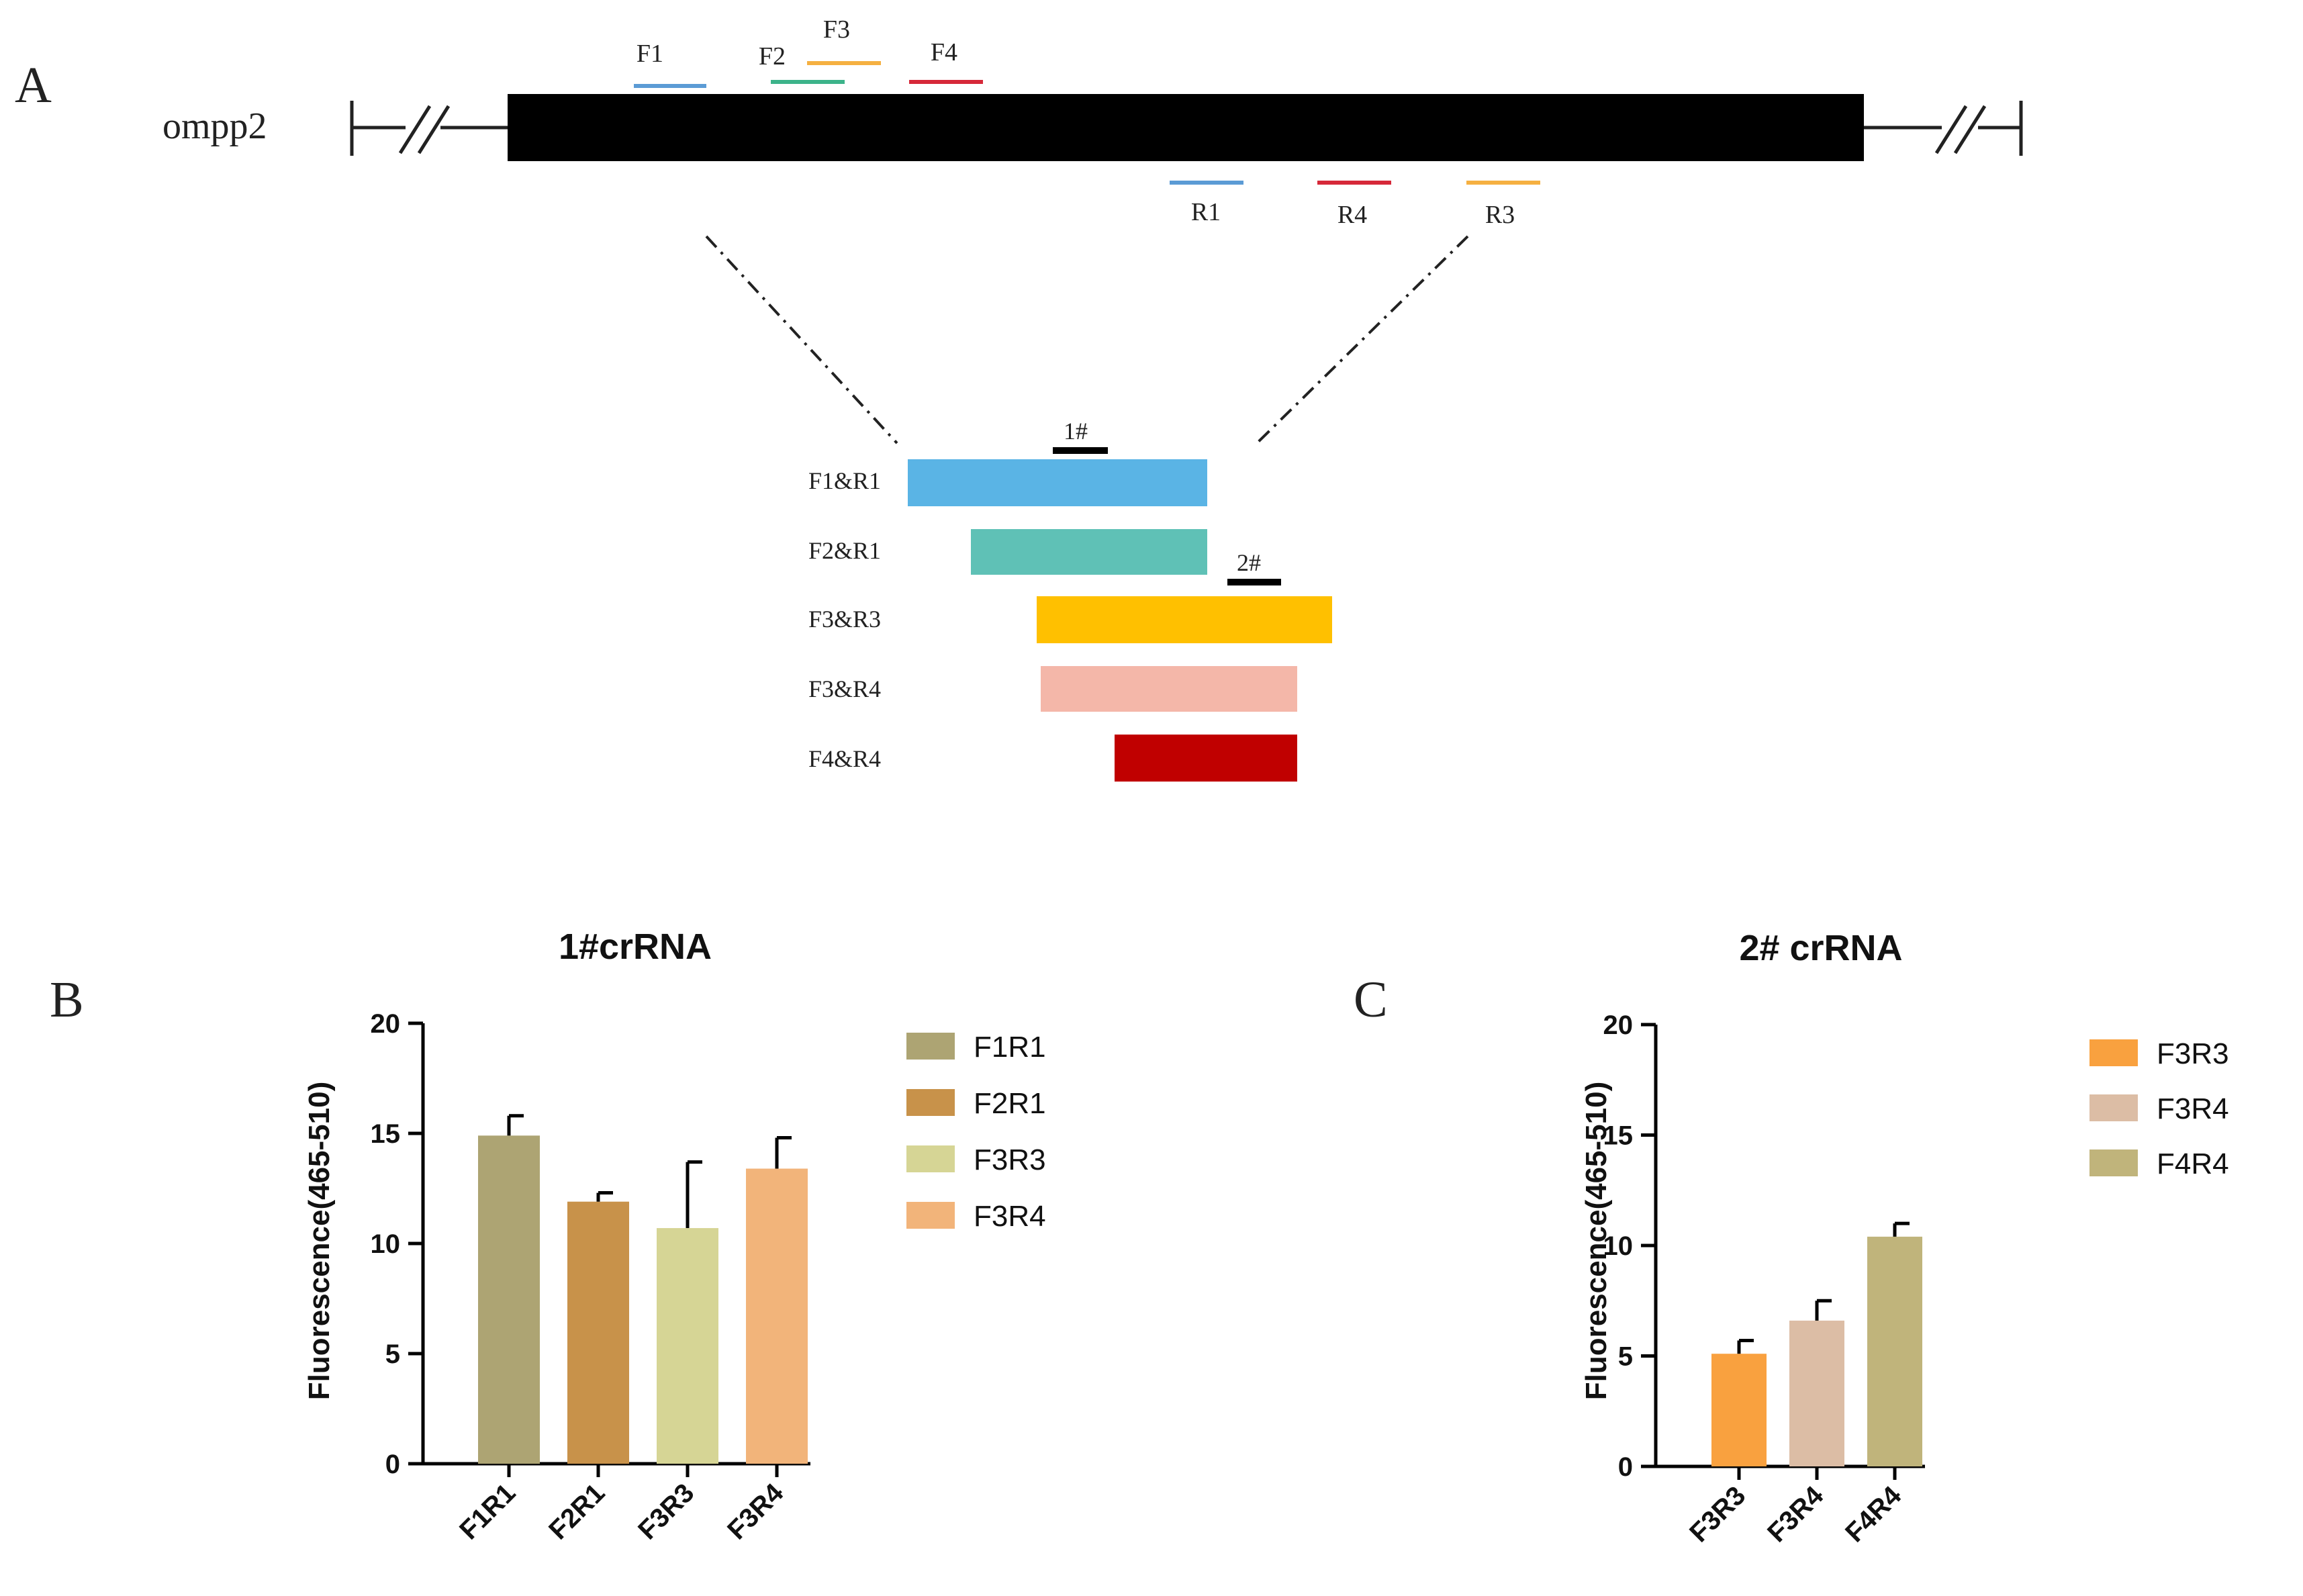 Image resolution: width=2303 pixels, height=1596 pixels. I want to click on reverse-primers: R1 R4 R3, so click(1355, 205).